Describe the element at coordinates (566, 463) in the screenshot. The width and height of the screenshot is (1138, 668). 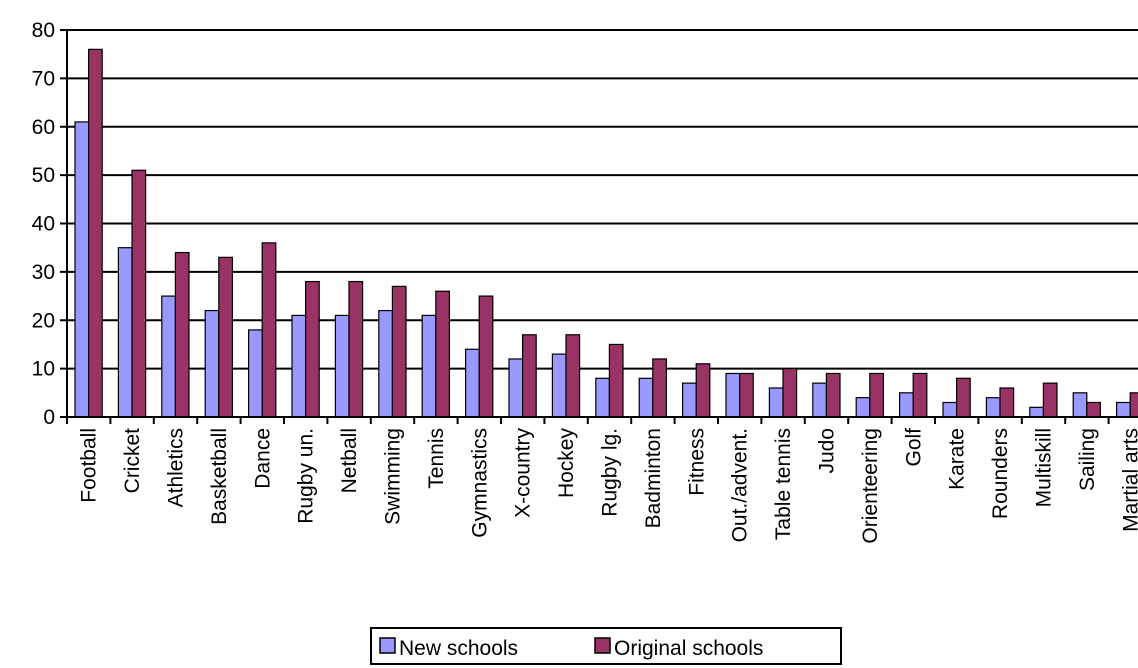
I see `x-category-label: Hockey` at that location.